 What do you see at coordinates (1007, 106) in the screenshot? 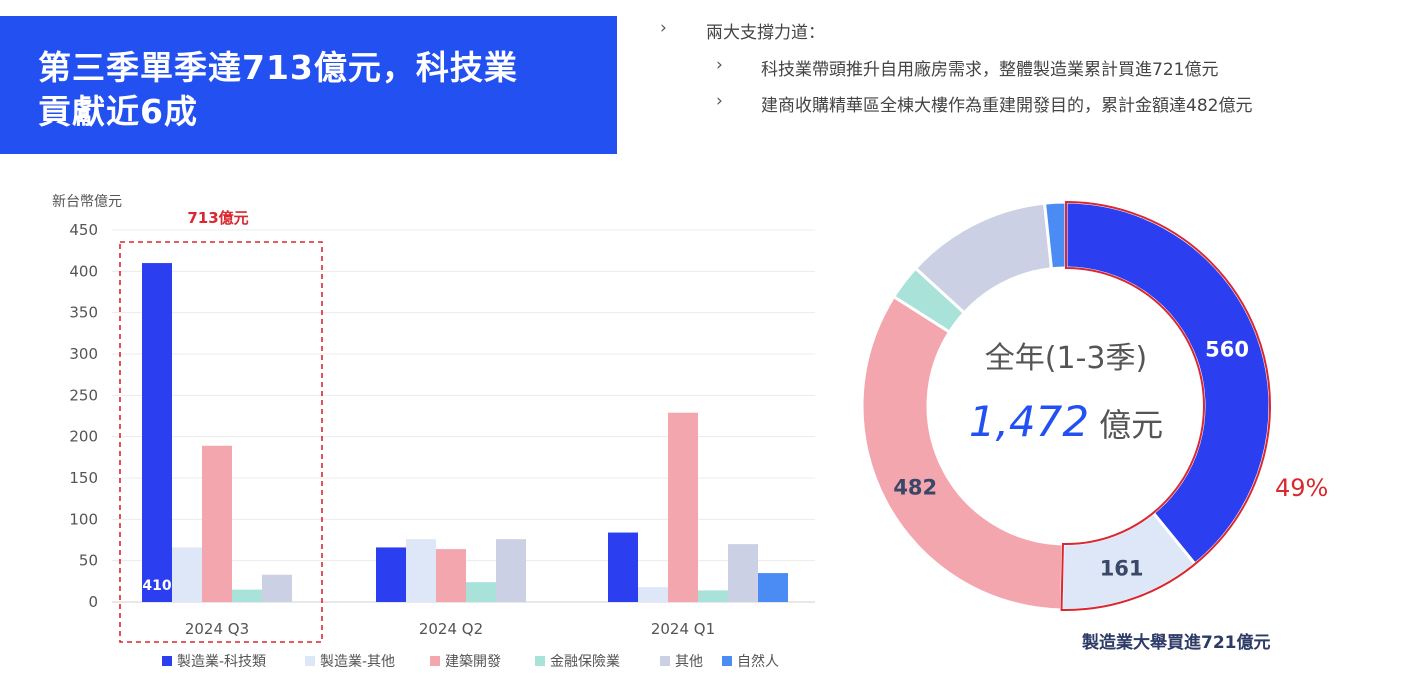
I see `bullet-sub-2-text: 建商收購精華區全棟大樓作為重建開發目的，累計金額達482億元` at bounding box center [1007, 106].